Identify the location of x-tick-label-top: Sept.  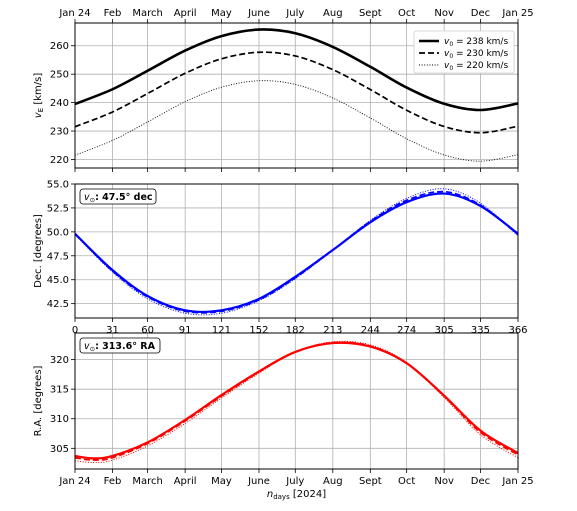
(370, 13).